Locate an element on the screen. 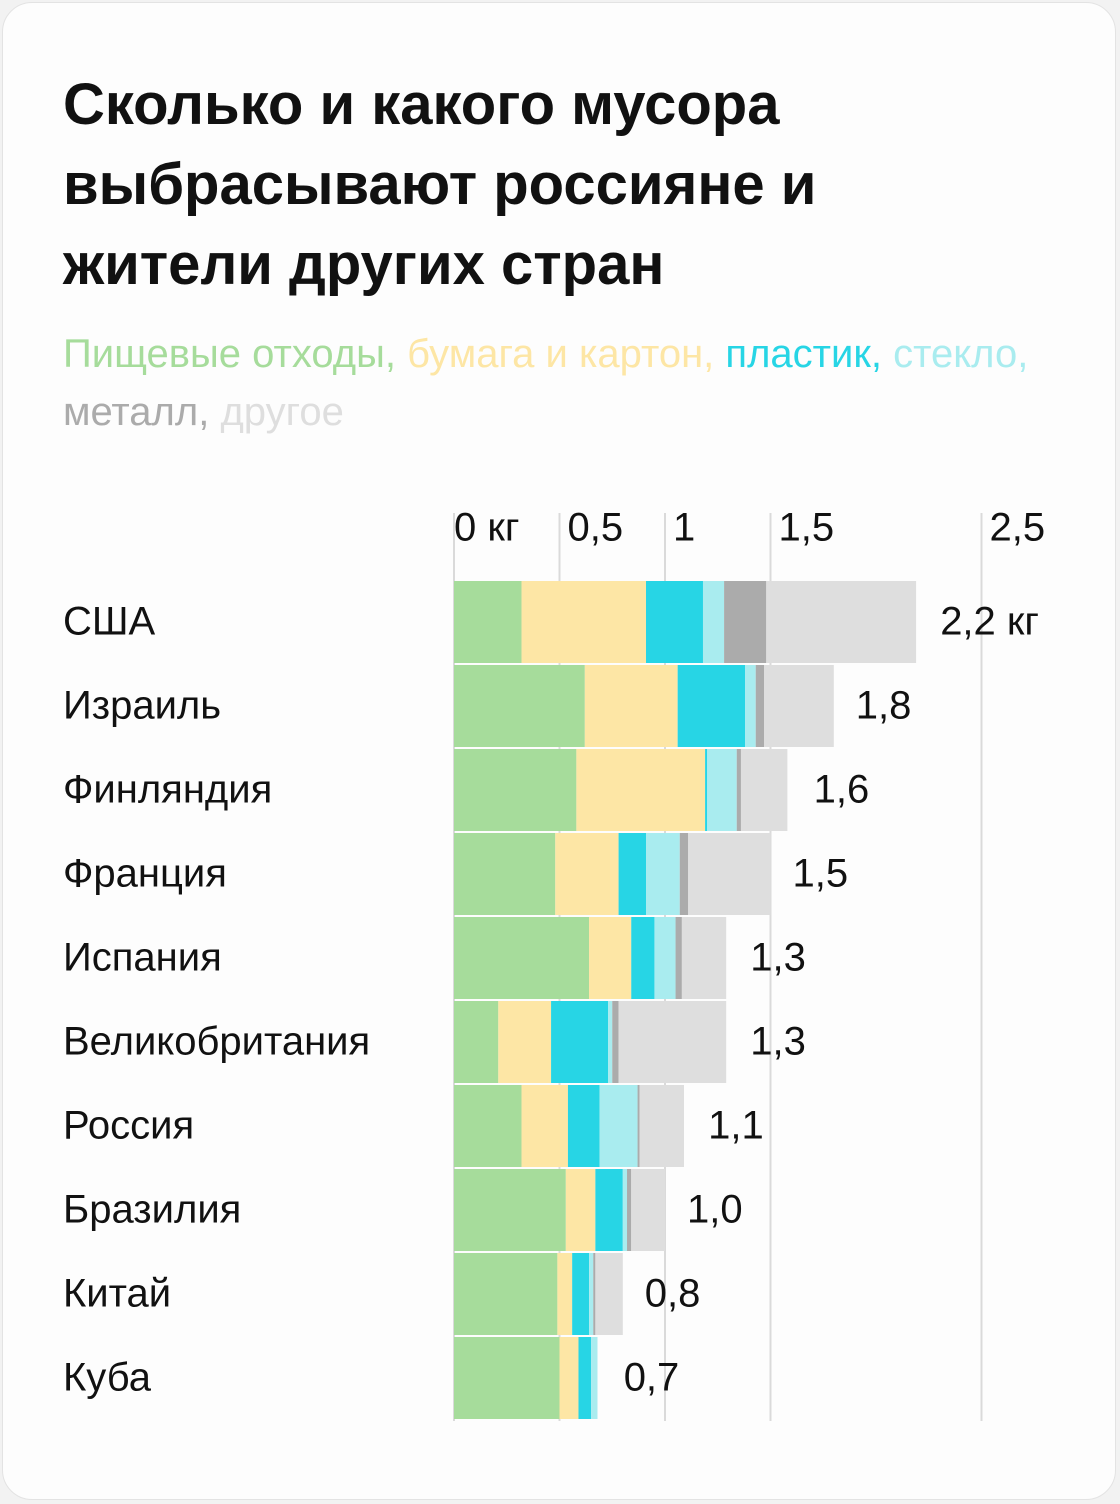  x-tick-label: 0,5 is located at coordinates (596, 528).